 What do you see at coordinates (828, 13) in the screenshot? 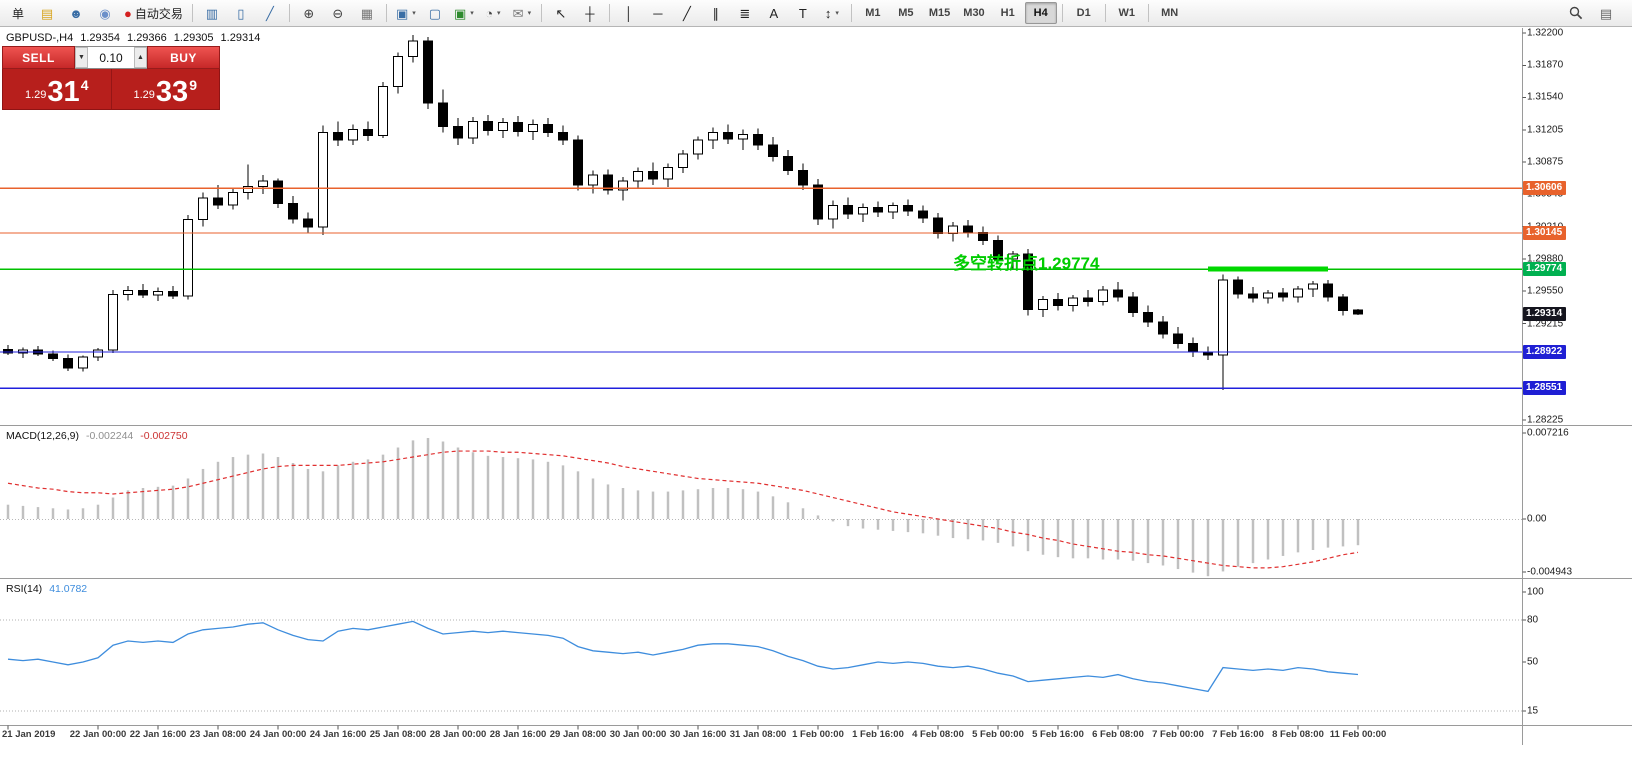
I see `arrows-icon: ↕` at bounding box center [828, 13].